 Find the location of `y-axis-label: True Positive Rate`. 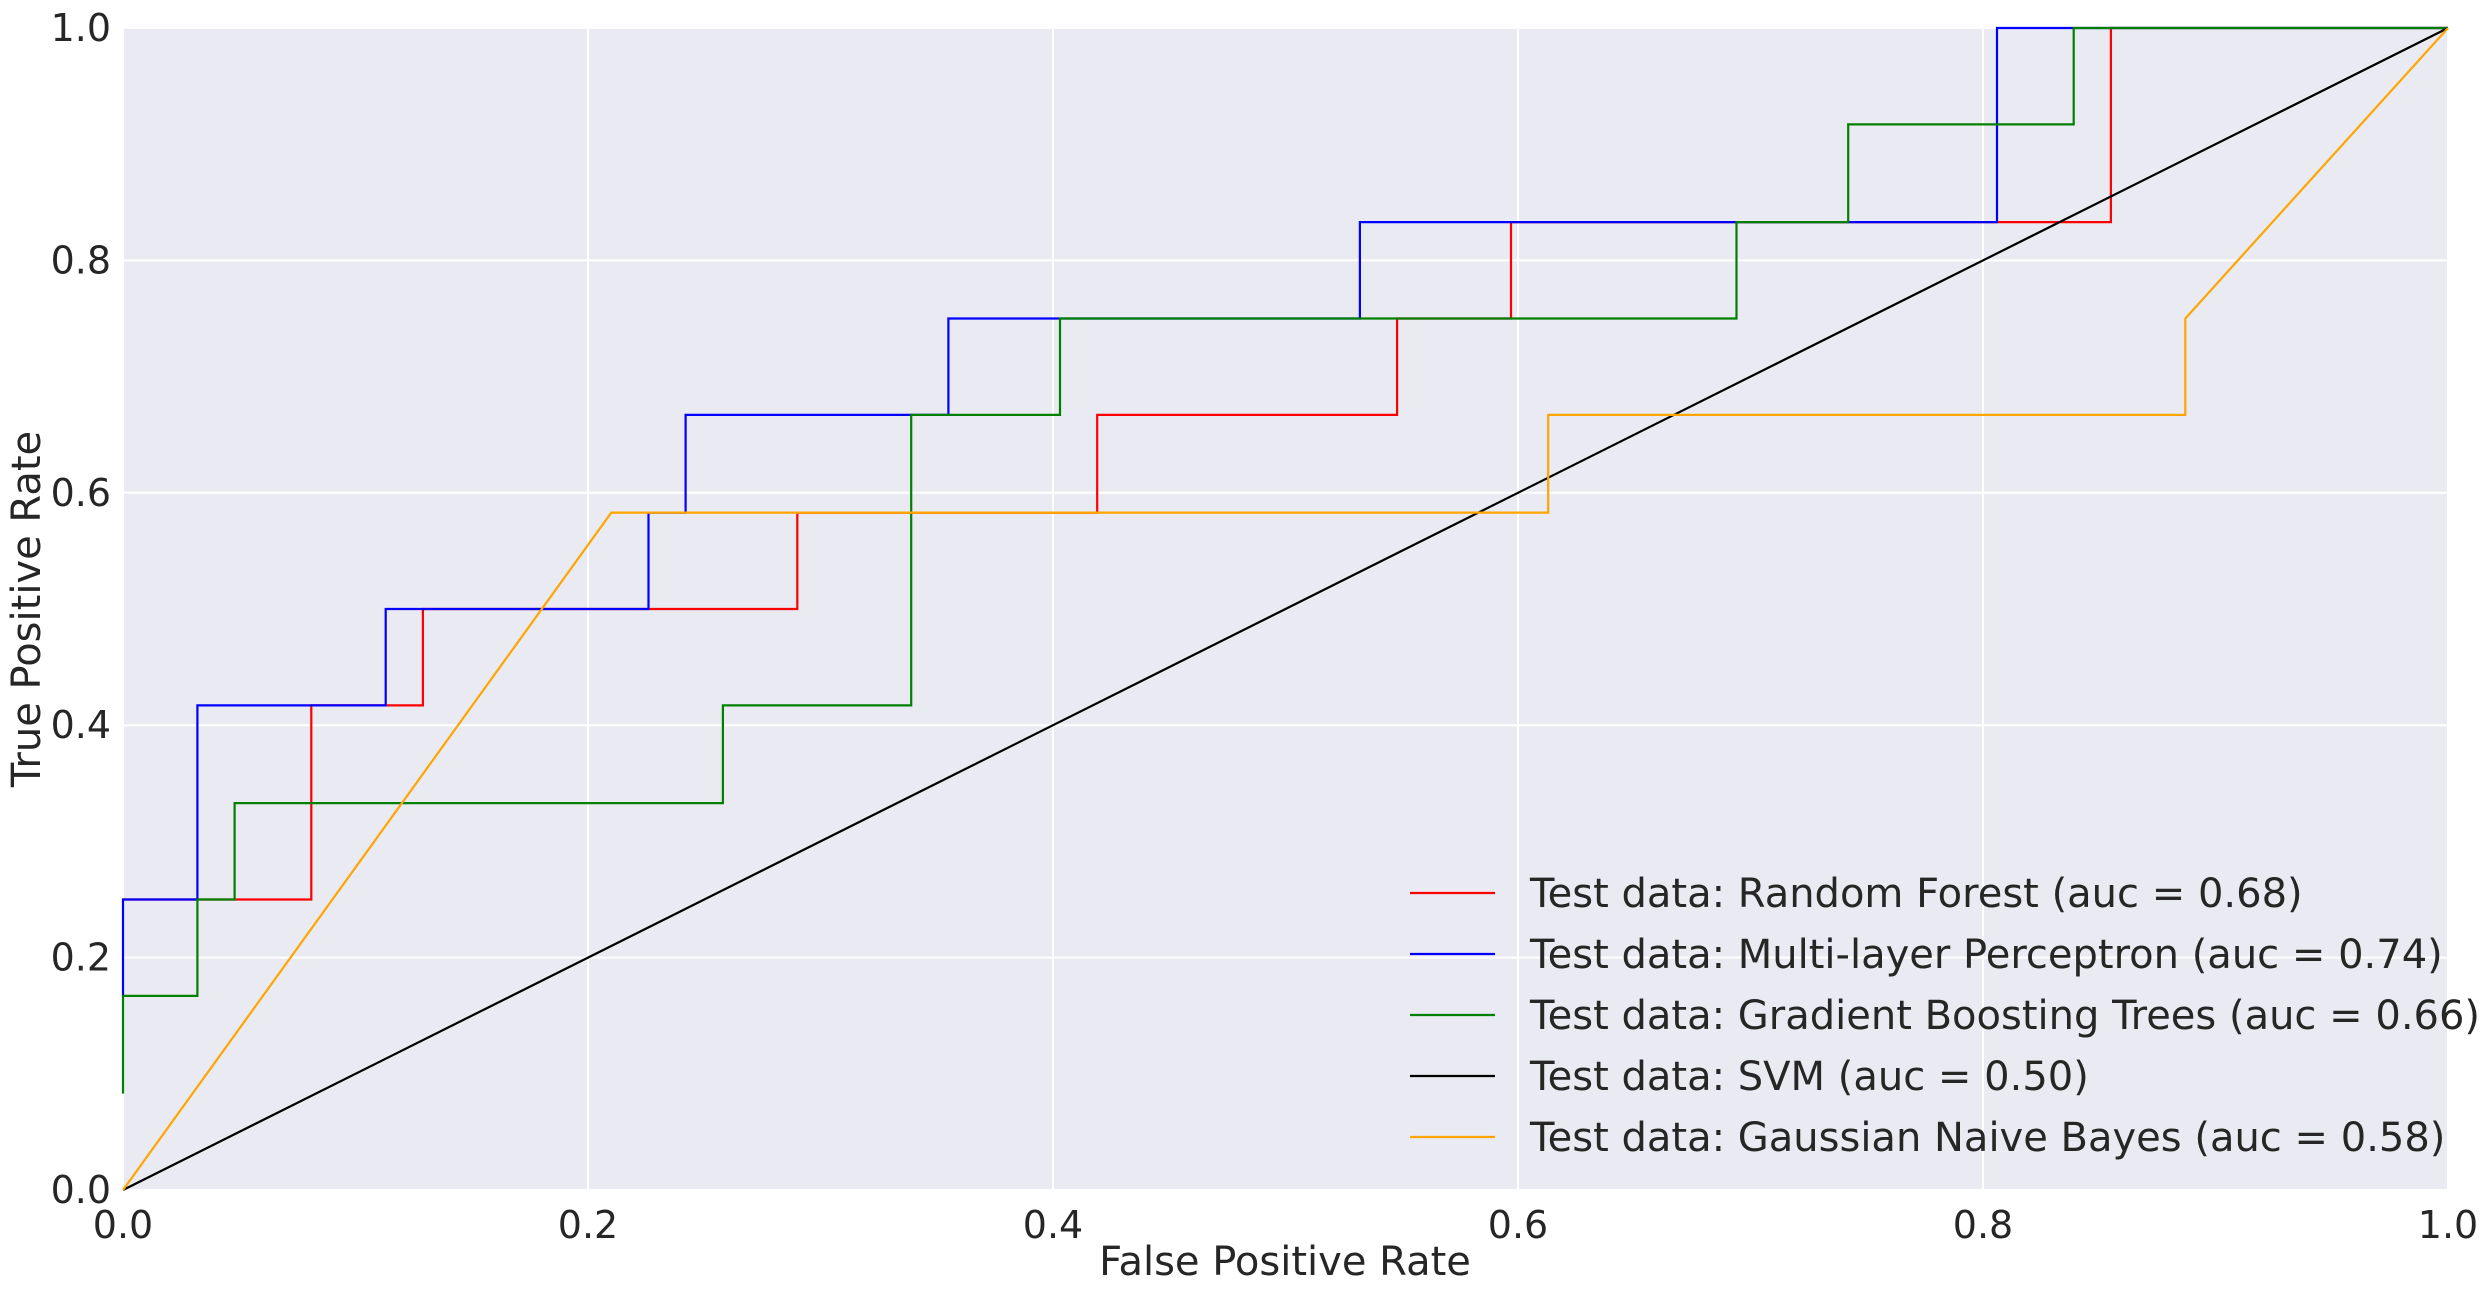

y-axis-label: True Positive Rate is located at coordinates (27, 609).